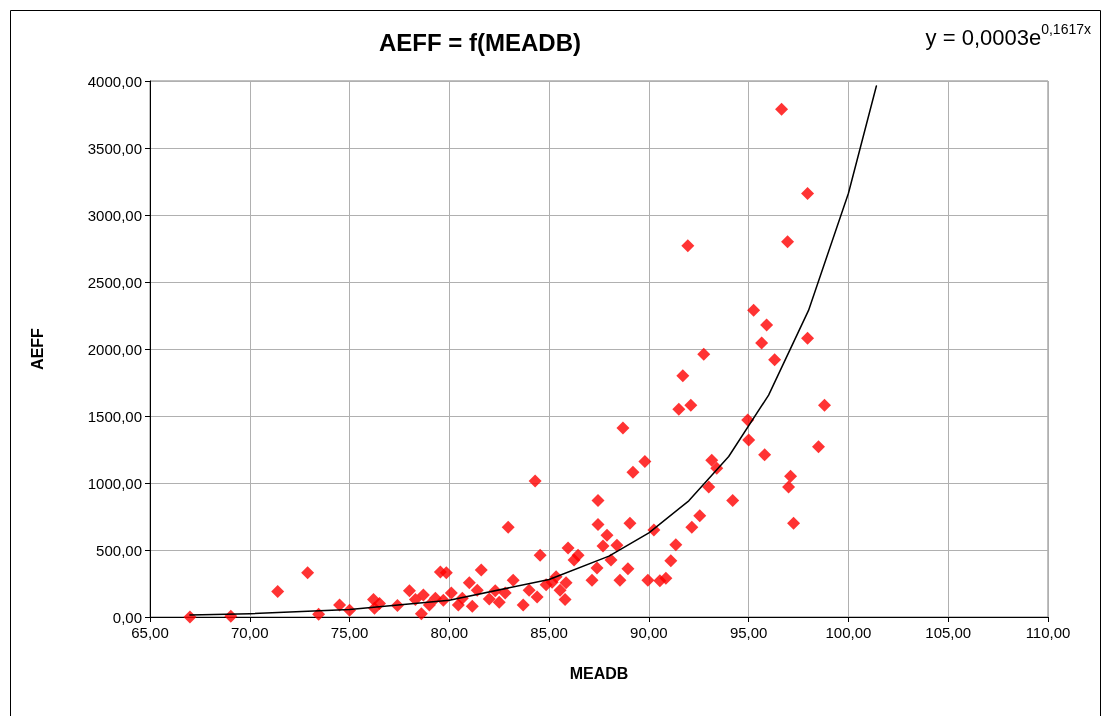  Describe the element at coordinates (114, 215) in the screenshot. I see `y-tick-label: 3000,00` at that location.